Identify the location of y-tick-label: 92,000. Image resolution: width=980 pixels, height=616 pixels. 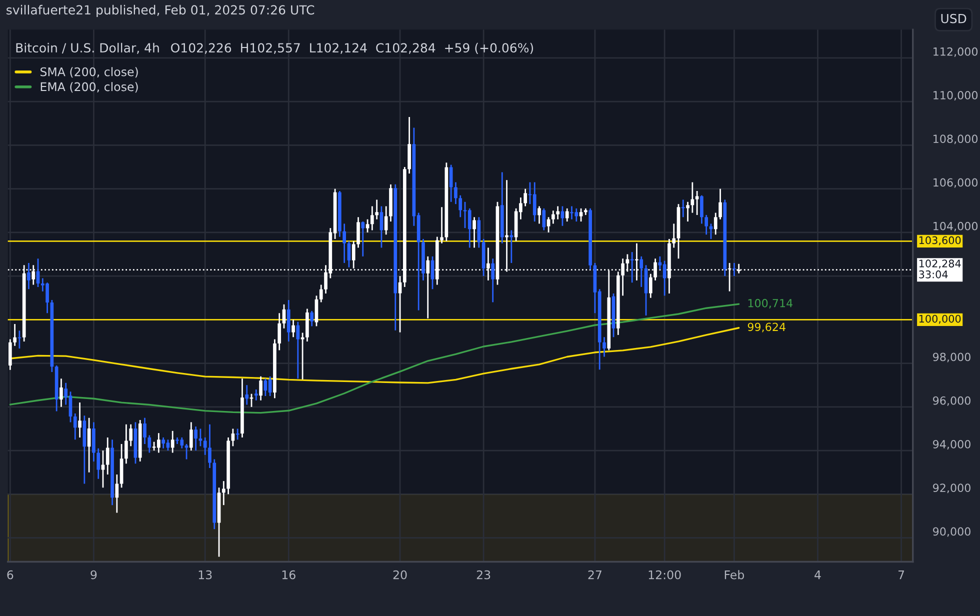
(951, 489).